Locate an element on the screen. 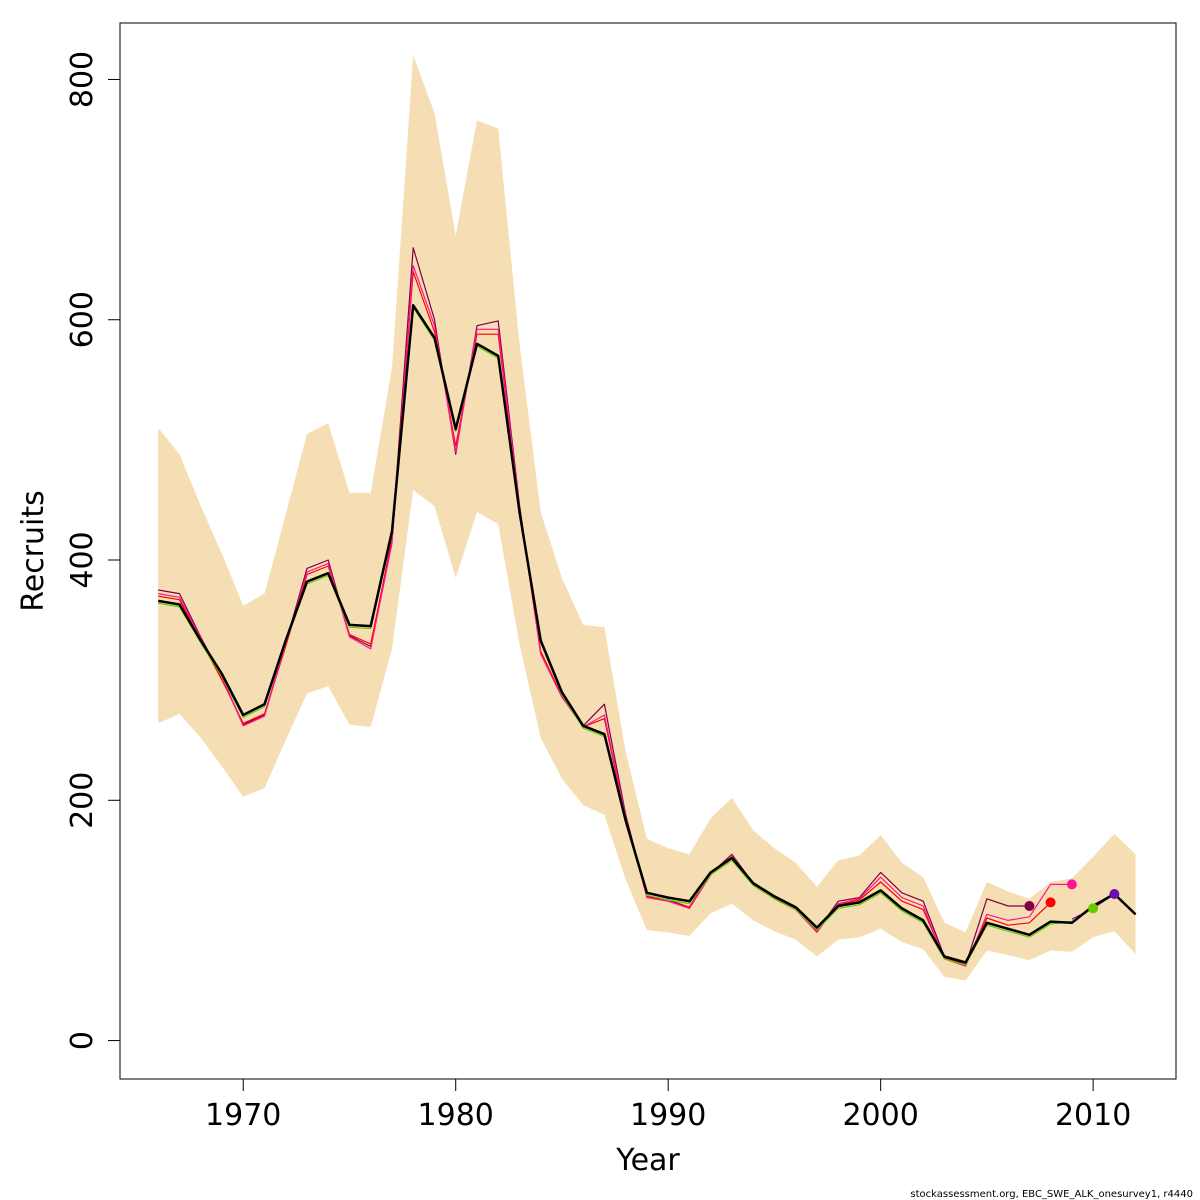 The height and width of the screenshot is (1200, 1200). y-tick-label-600: 600 is located at coordinates (82, 319).